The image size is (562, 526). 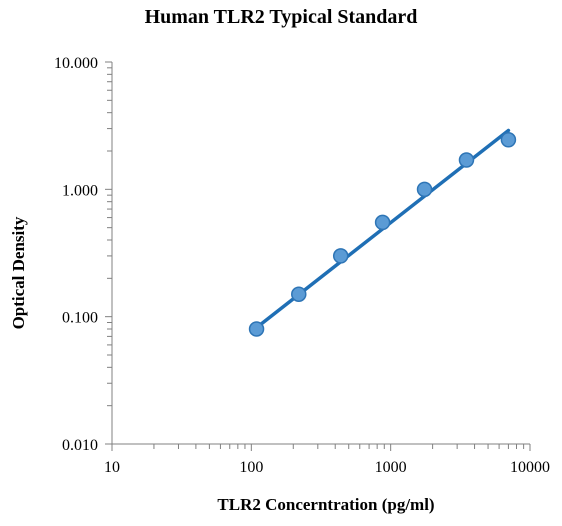 What do you see at coordinates (80, 318) in the screenshot?
I see `y-tick-label: 0.100` at bounding box center [80, 318].